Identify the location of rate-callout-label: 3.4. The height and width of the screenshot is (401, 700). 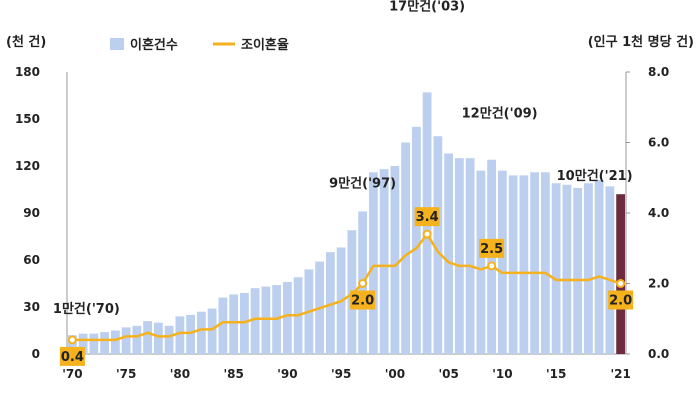
(427, 217).